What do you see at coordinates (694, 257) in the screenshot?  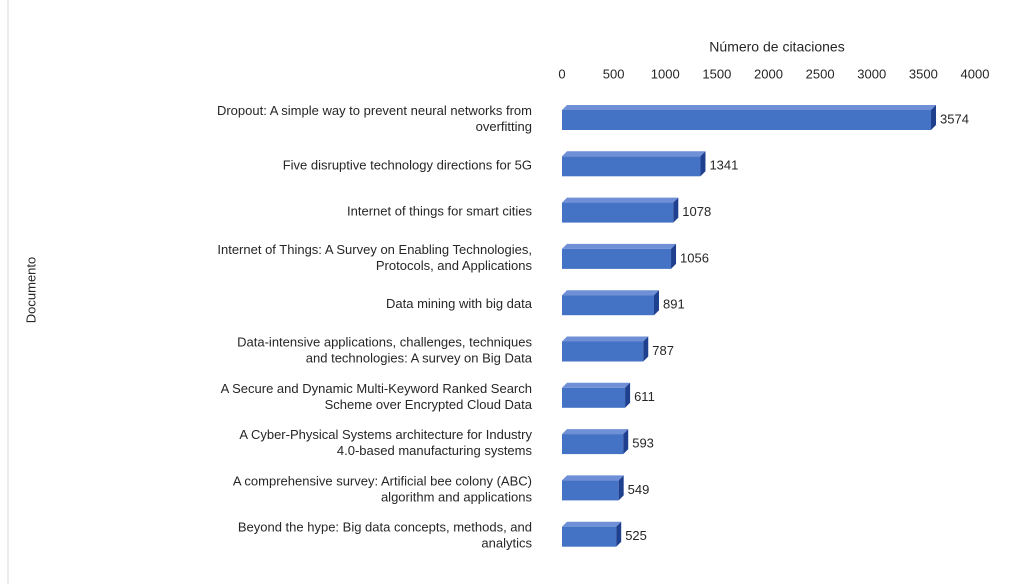 I see `value-label: 1056` at bounding box center [694, 257].